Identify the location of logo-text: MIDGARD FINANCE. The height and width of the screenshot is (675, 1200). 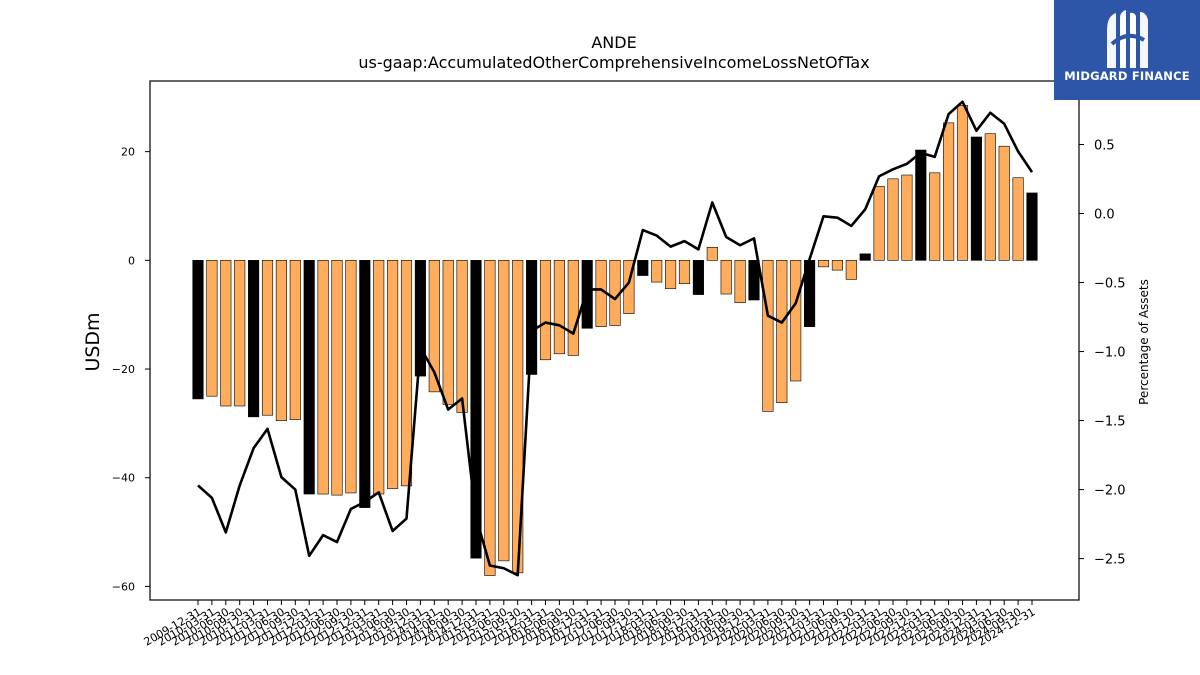
(1127, 76).